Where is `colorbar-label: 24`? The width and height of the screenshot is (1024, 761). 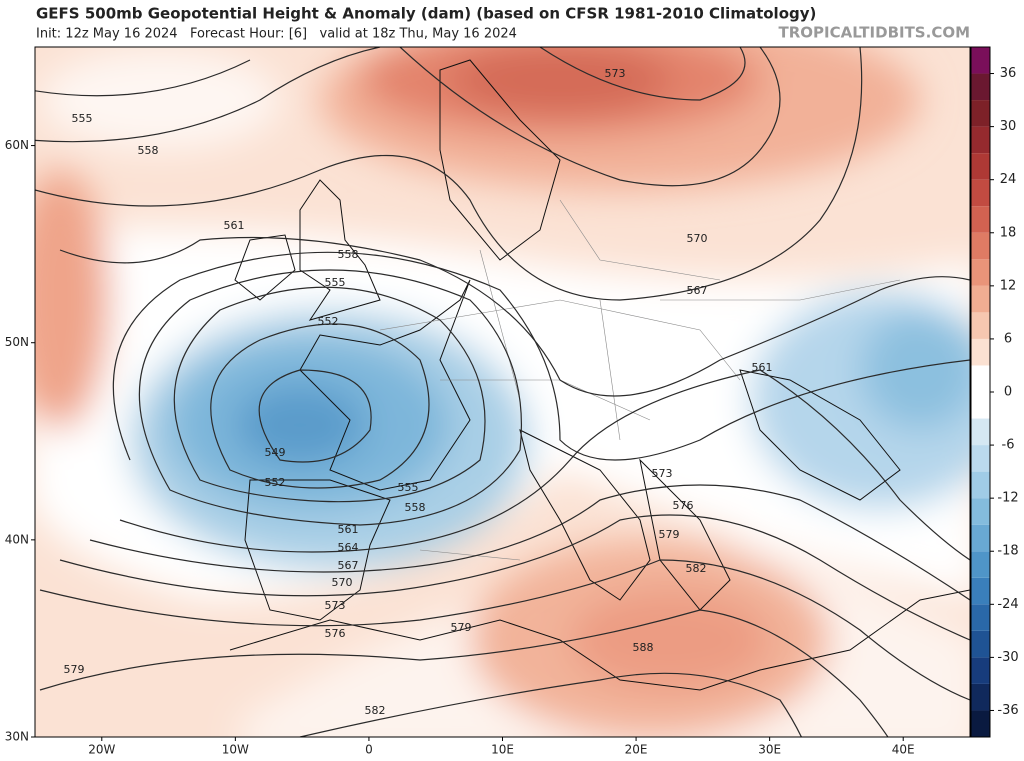 colorbar-label: 24 is located at coordinates (1008, 179).